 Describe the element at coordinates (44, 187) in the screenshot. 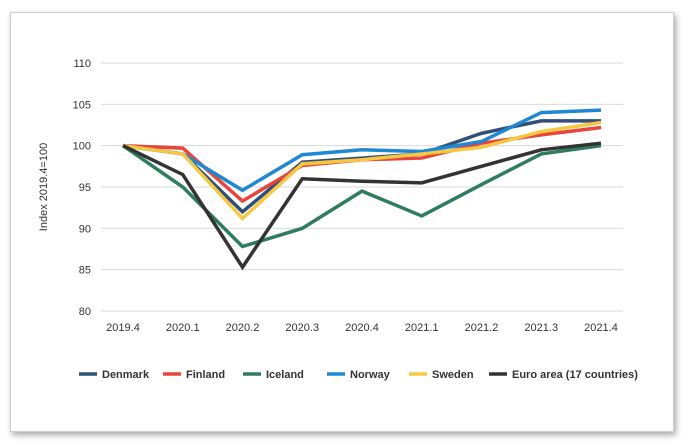

I see `y-axis-label: Index 2019.4=100` at that location.